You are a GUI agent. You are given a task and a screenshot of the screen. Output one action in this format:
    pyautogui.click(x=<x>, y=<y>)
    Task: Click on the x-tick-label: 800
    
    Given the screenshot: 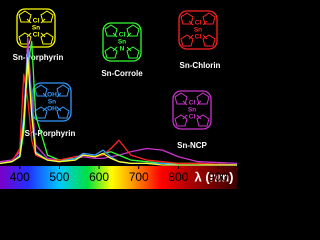 What is the action you would take?
    pyautogui.click(x=178, y=177)
    